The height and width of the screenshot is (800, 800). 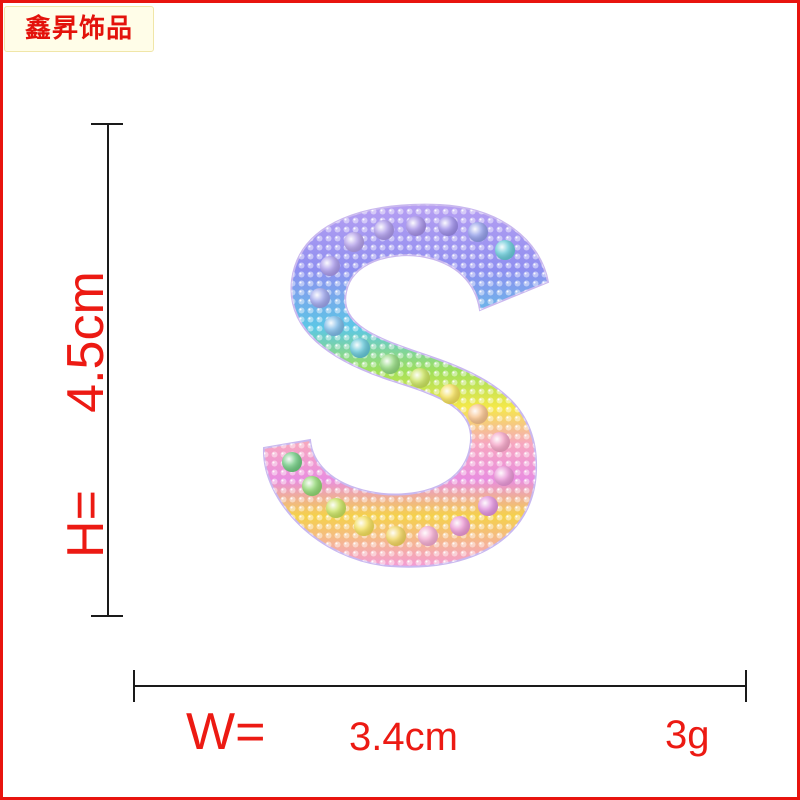 What do you see at coordinates (440, 686) in the screenshot?
I see `width-dimension-line` at bounding box center [440, 686].